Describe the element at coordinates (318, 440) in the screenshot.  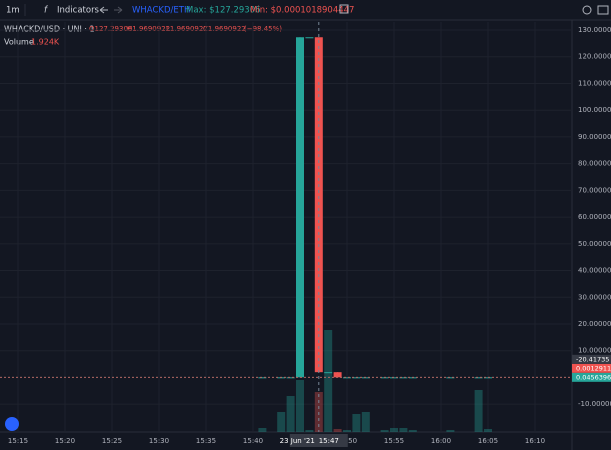
I see `crosshair-tag` at that location.